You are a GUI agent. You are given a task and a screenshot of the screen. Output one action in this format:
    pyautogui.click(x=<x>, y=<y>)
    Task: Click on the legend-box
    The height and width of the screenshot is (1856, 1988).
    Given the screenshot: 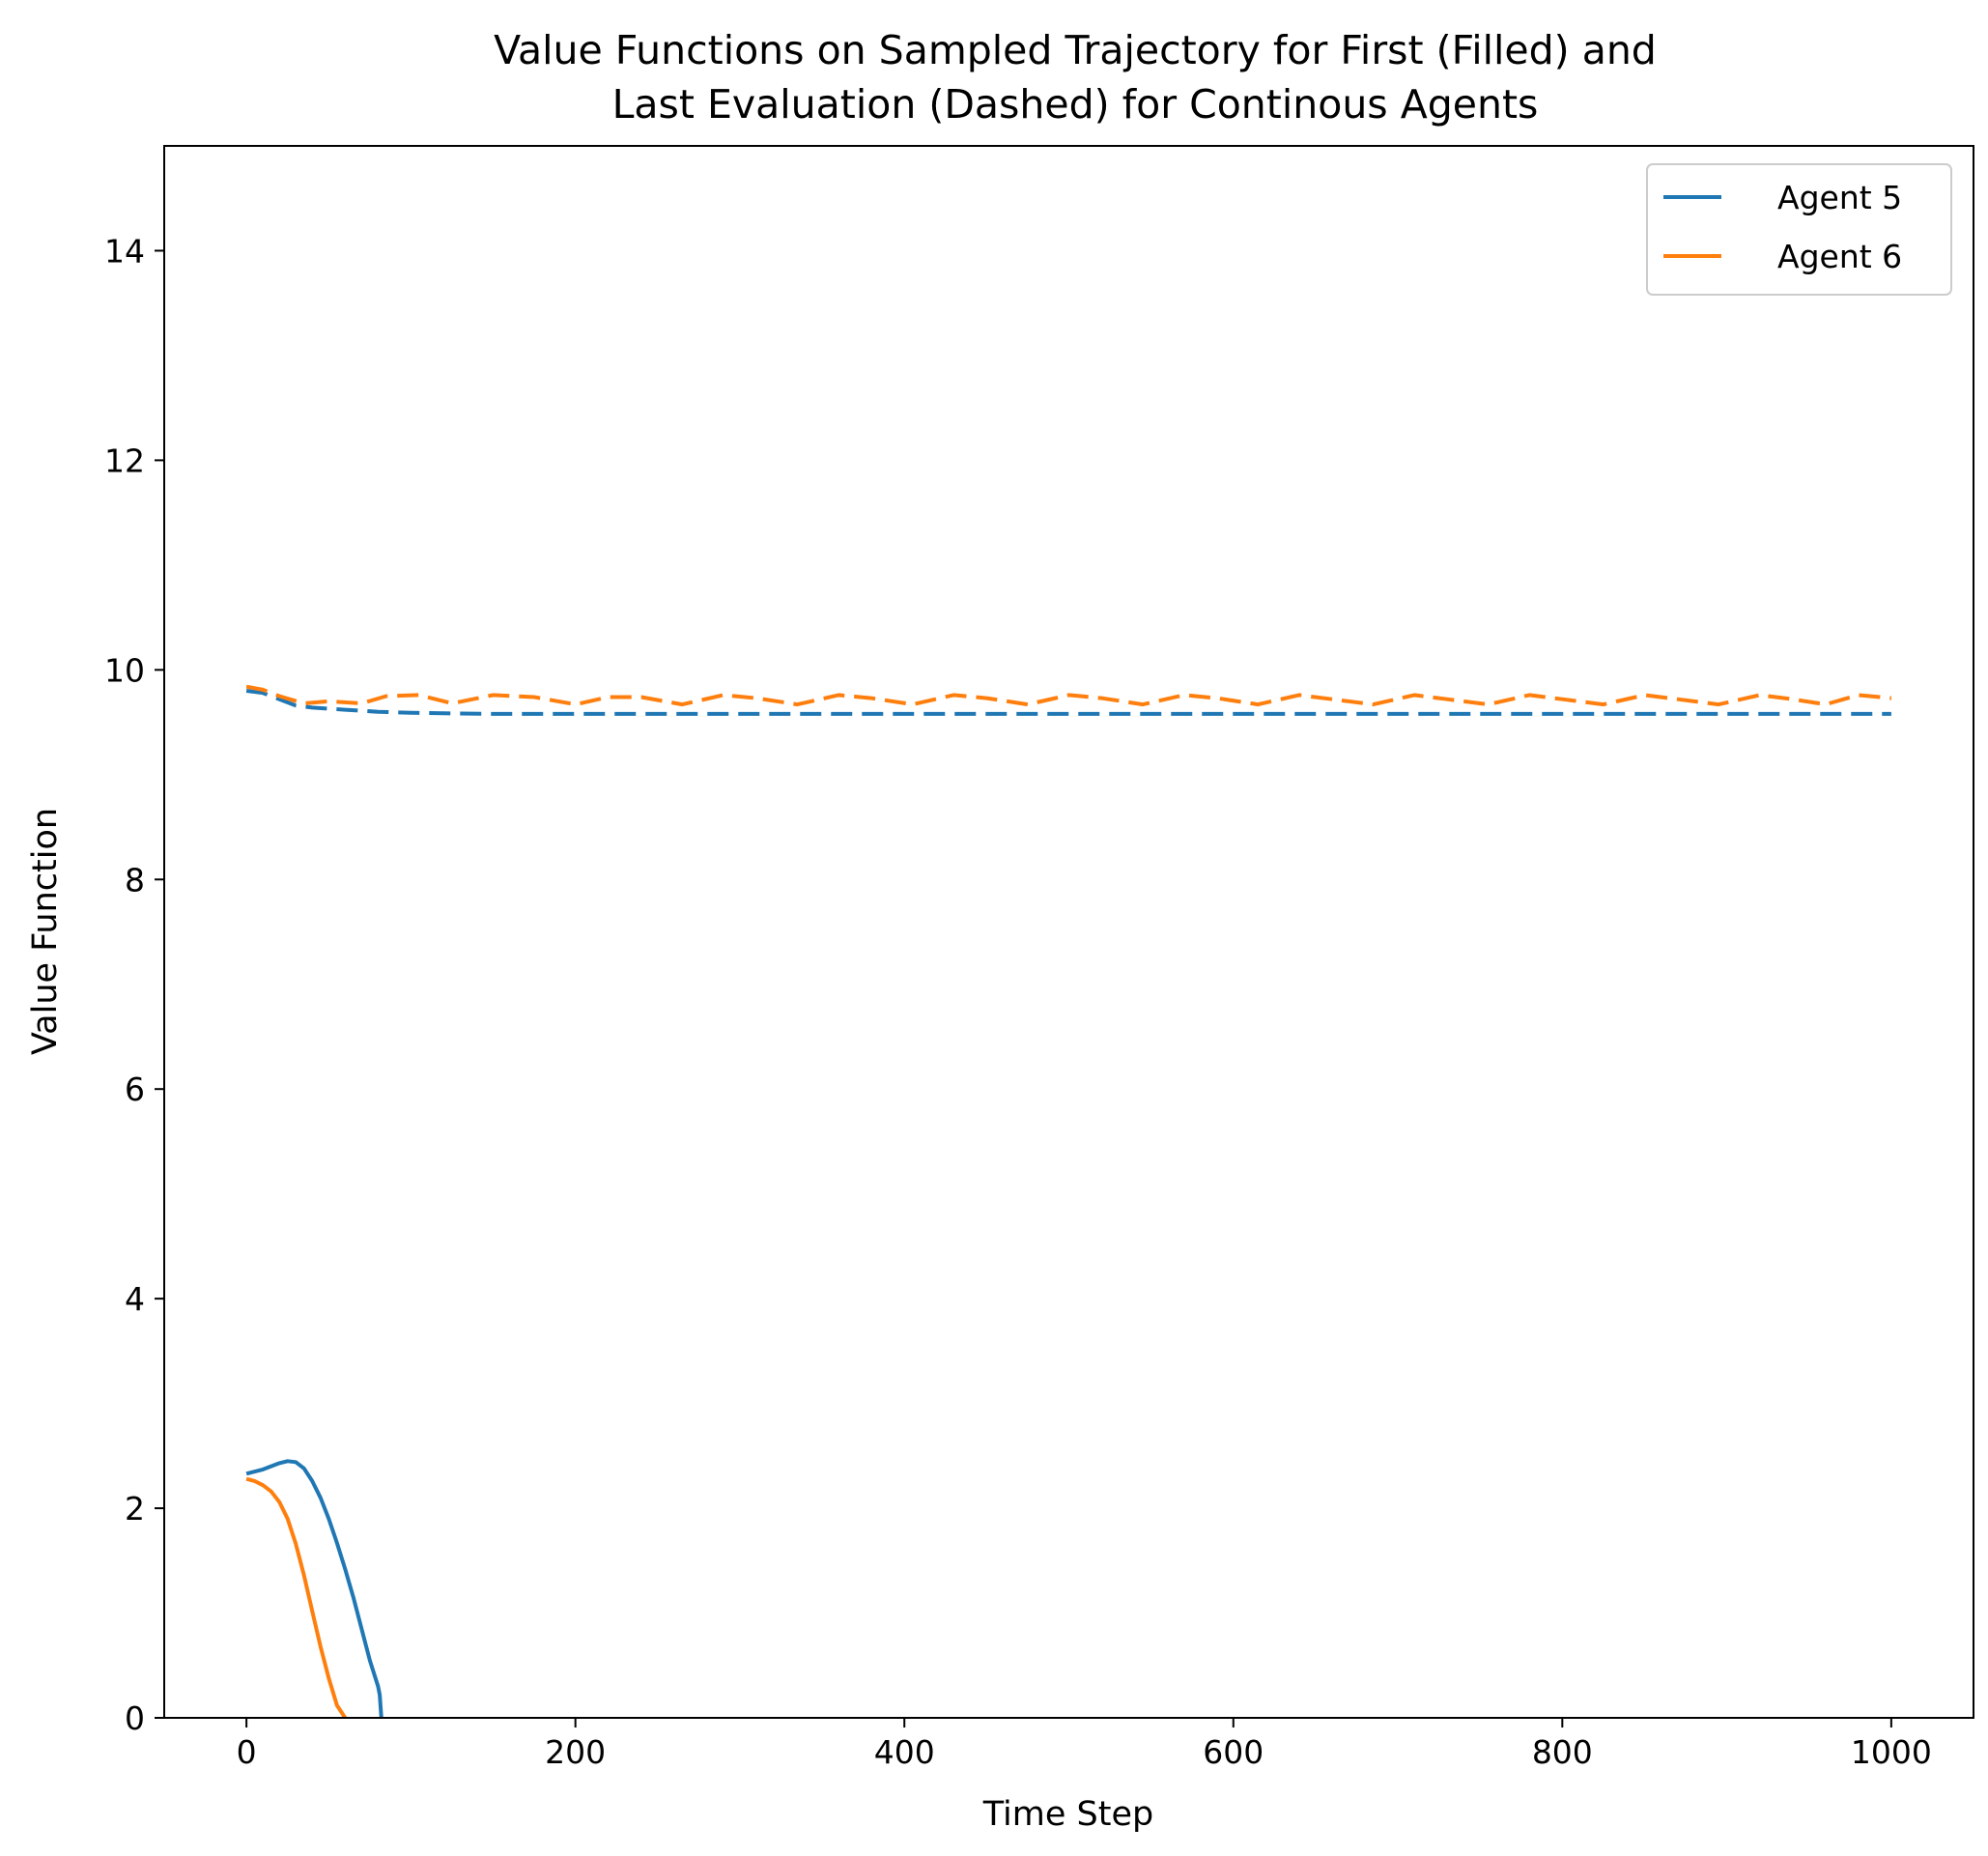 What is the action you would take?
    pyautogui.click(x=1799, y=229)
    